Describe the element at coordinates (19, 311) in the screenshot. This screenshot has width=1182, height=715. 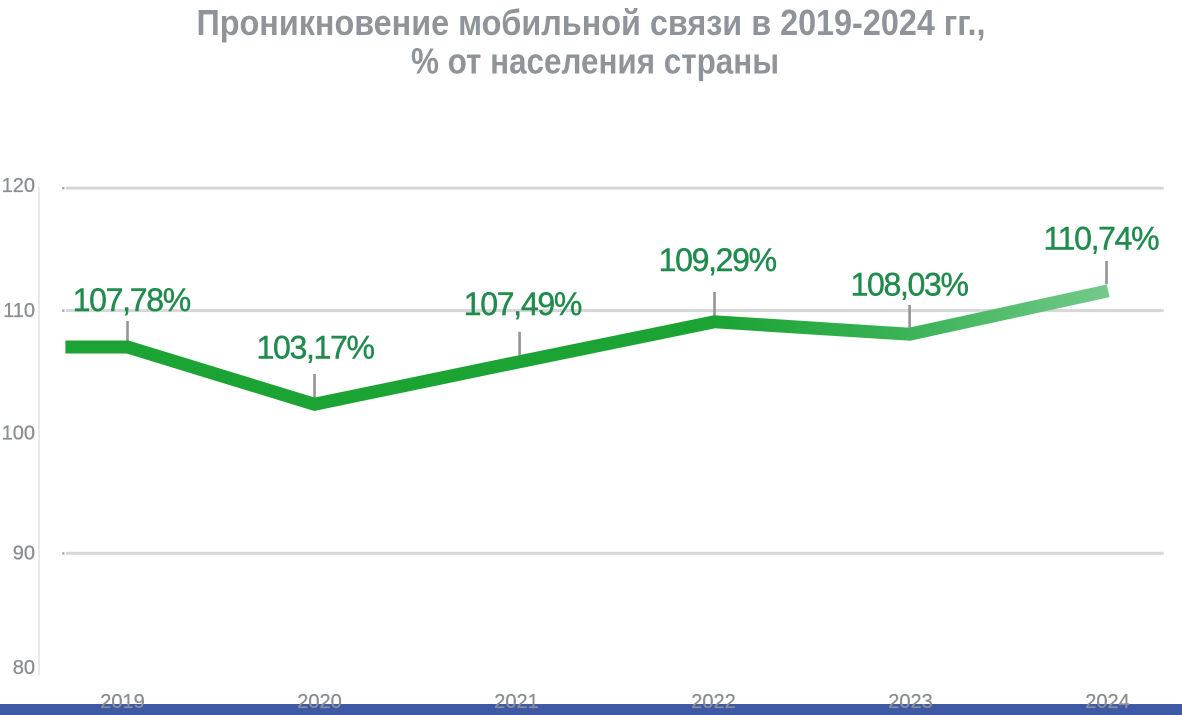
I see `svg-text: 110` at that location.